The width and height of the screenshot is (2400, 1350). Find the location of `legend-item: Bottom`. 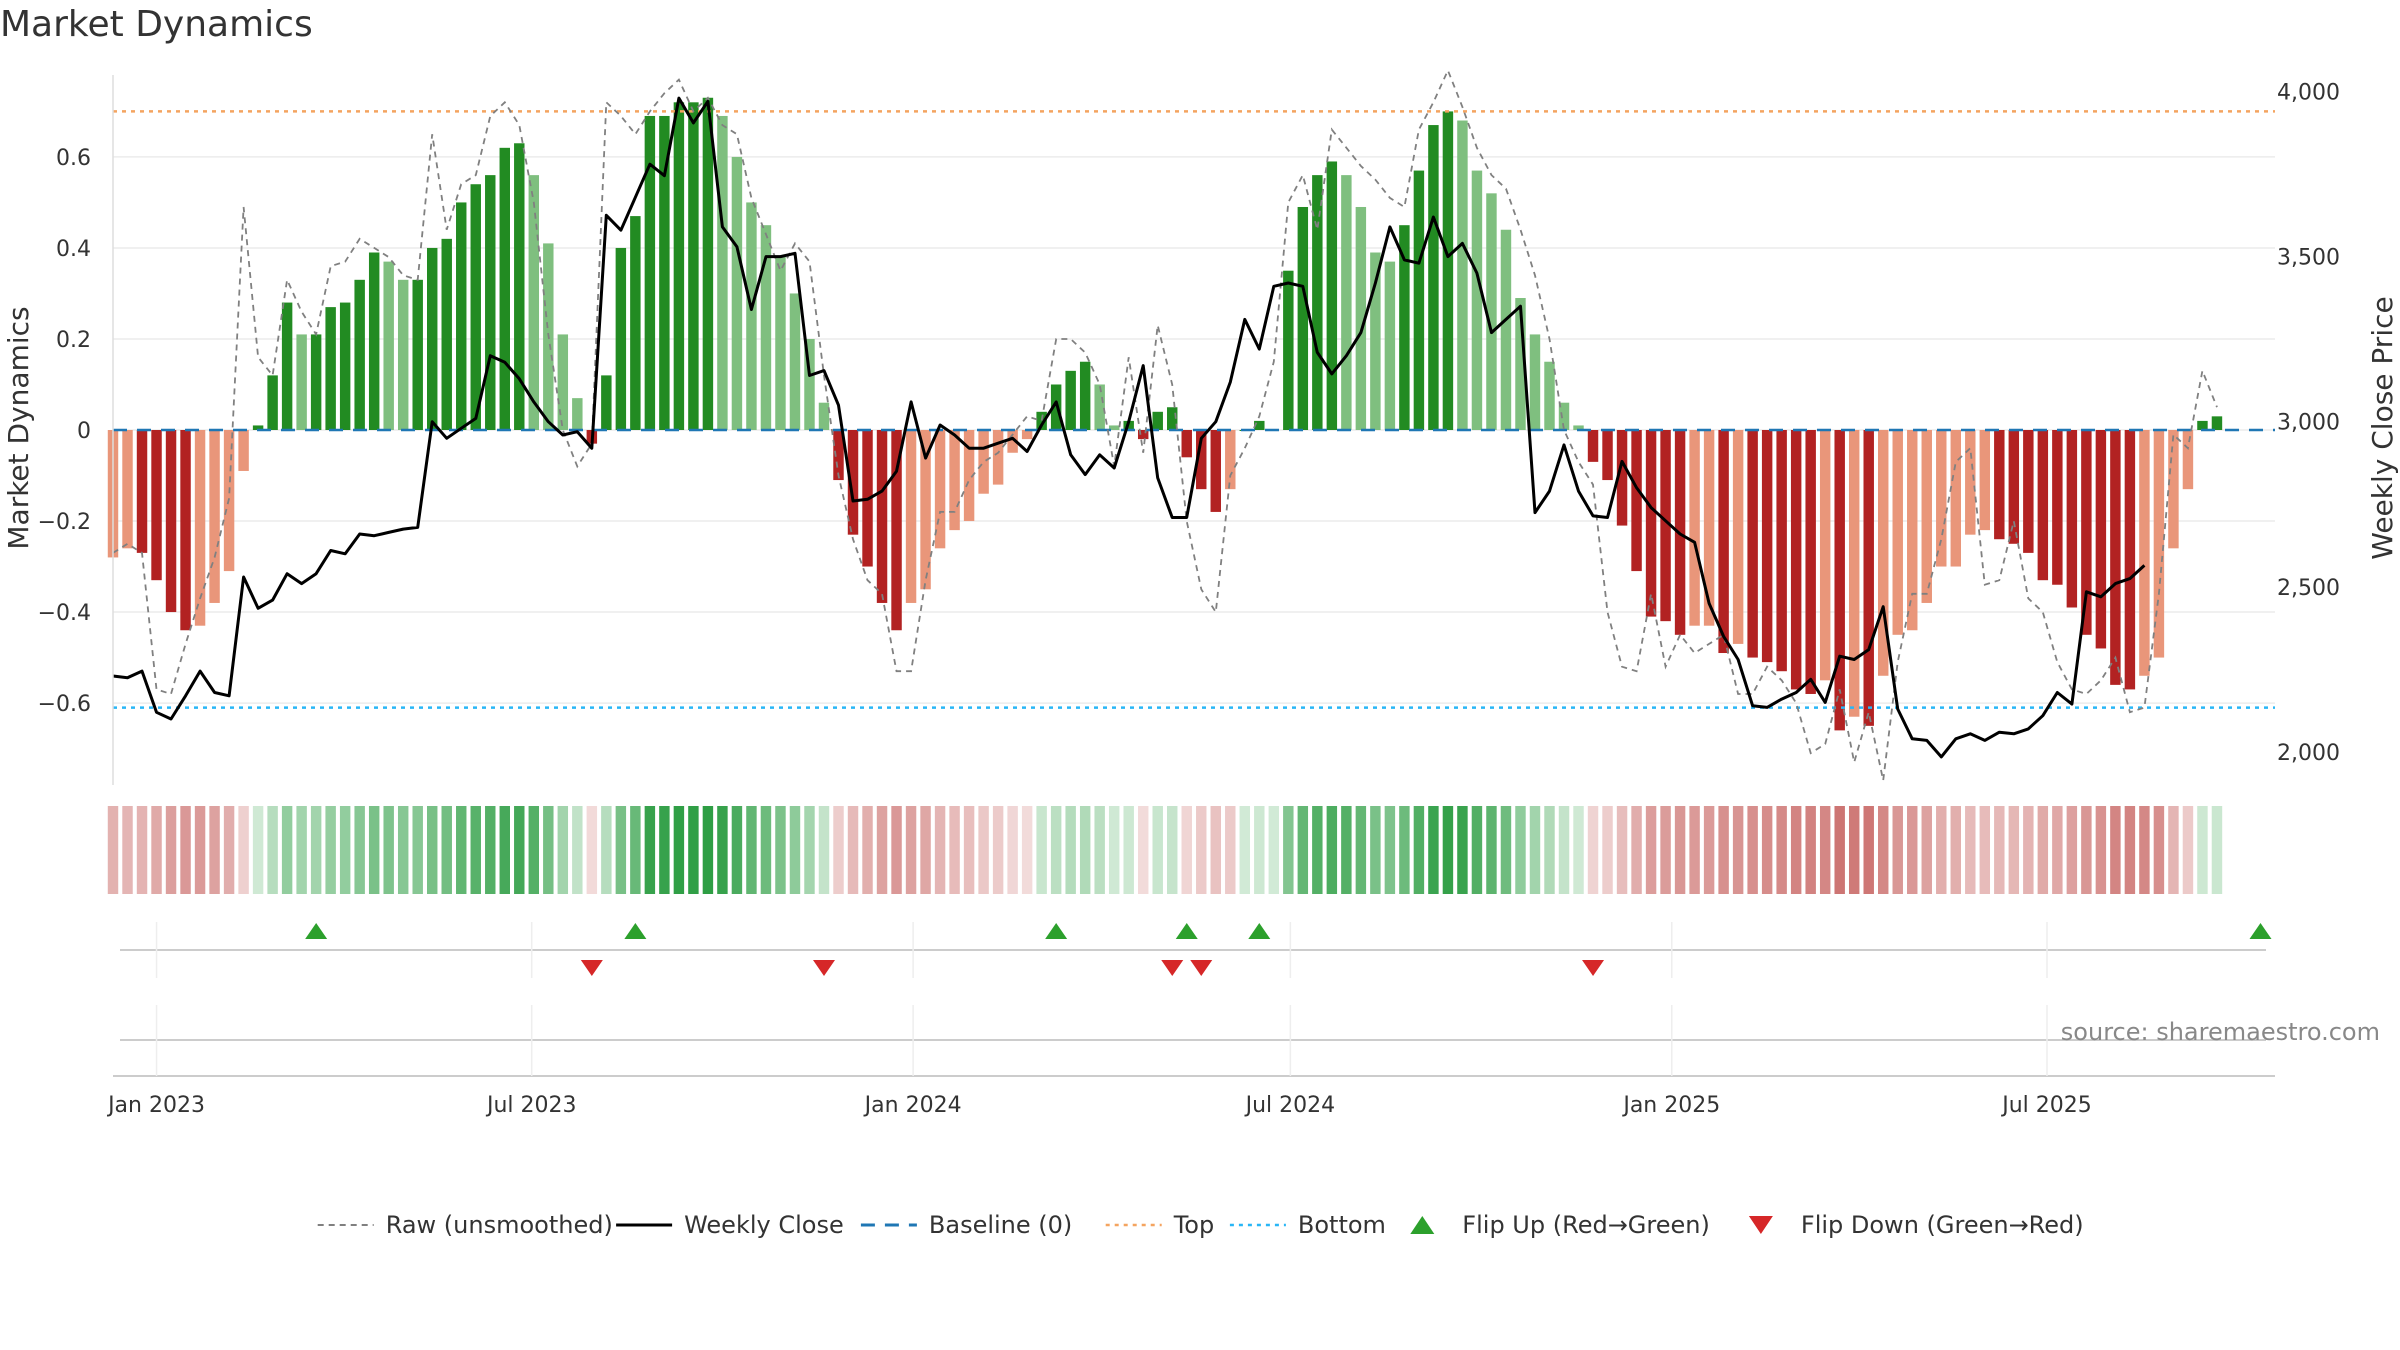

legend-item: Bottom is located at coordinates (1307, 1225).